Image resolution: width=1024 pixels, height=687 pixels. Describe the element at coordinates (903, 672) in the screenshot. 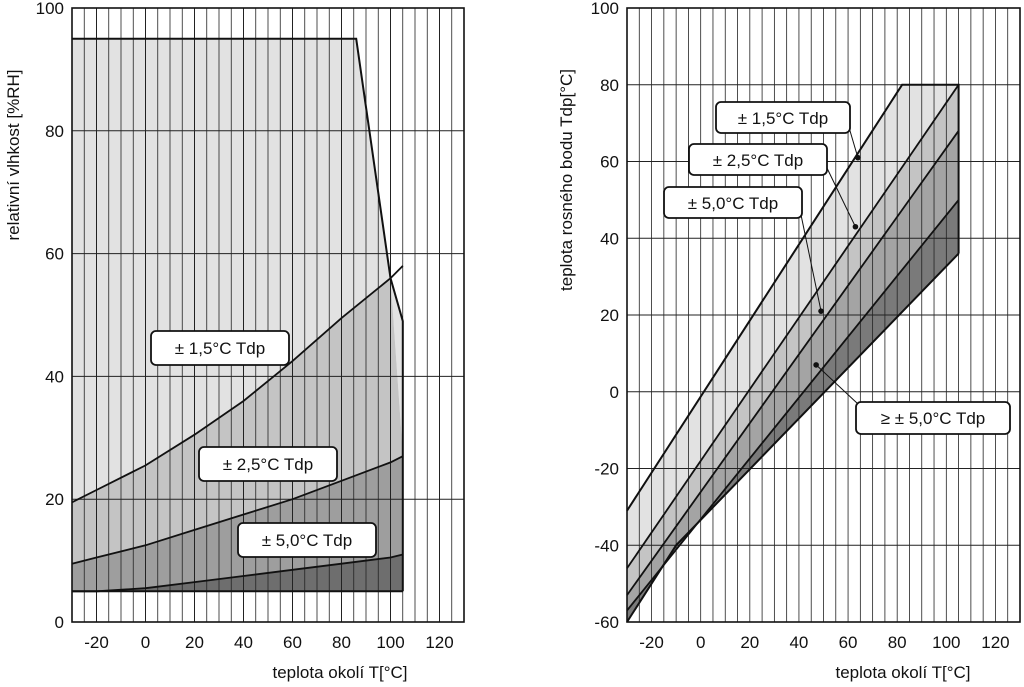

I see `right-x-axis-label: teplota okolí T[°C]` at that location.